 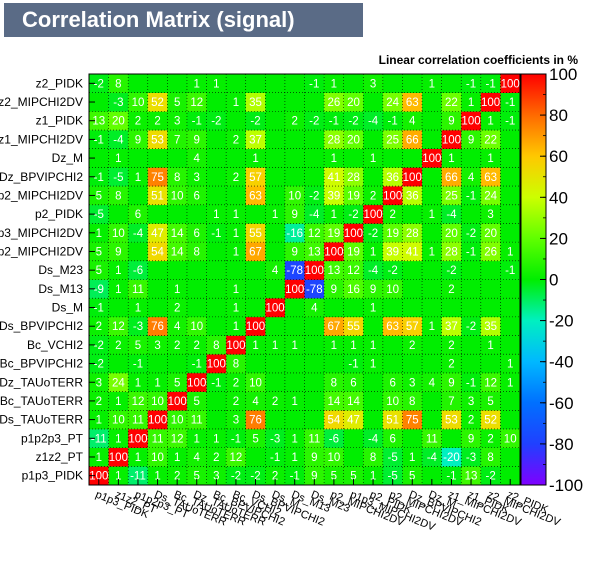 What do you see at coordinates (412, 140) in the screenshot?
I see `cell-value-label: 66` at bounding box center [412, 140].